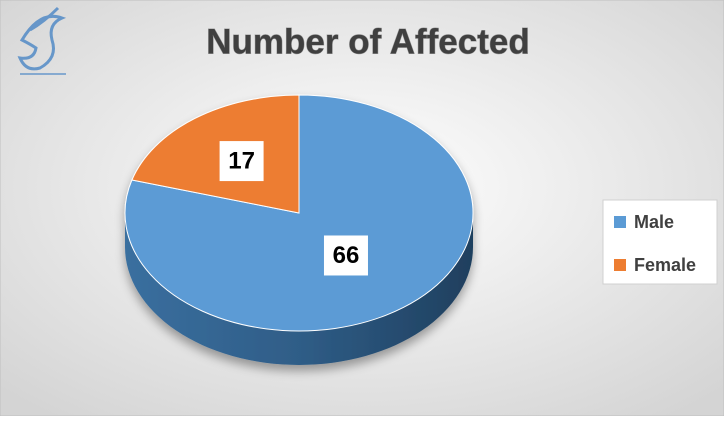 This screenshot has height=421, width=724. Describe the element at coordinates (42, 40) in the screenshot. I see `logo` at that location.